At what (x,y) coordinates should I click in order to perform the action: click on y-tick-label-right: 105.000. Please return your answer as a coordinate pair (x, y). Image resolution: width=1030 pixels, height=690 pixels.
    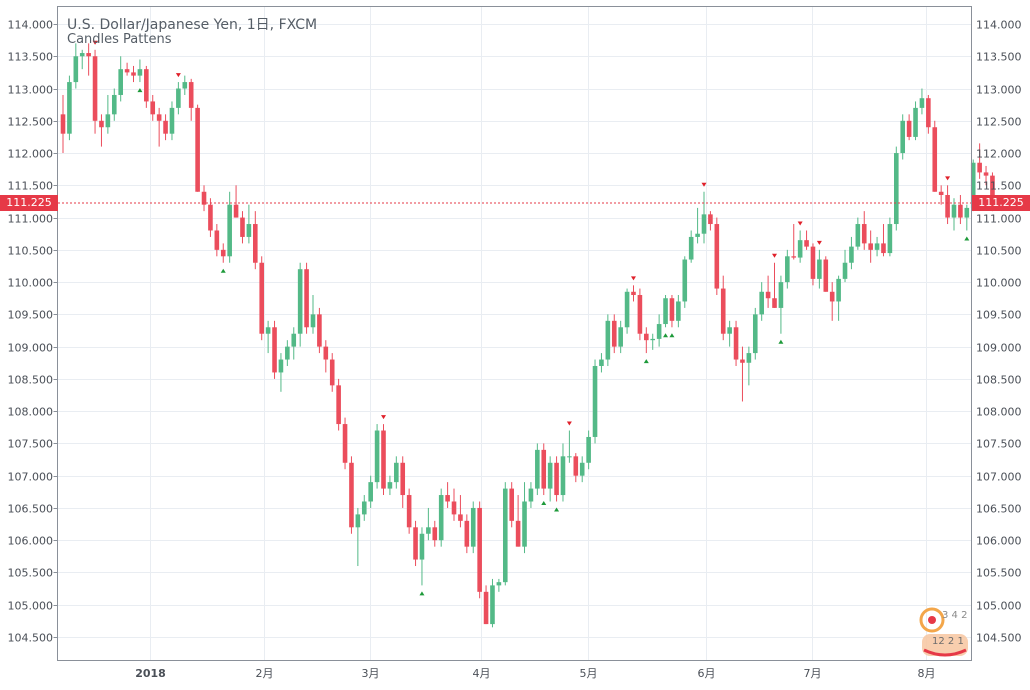
    Looking at the image, I should click on (999, 606).